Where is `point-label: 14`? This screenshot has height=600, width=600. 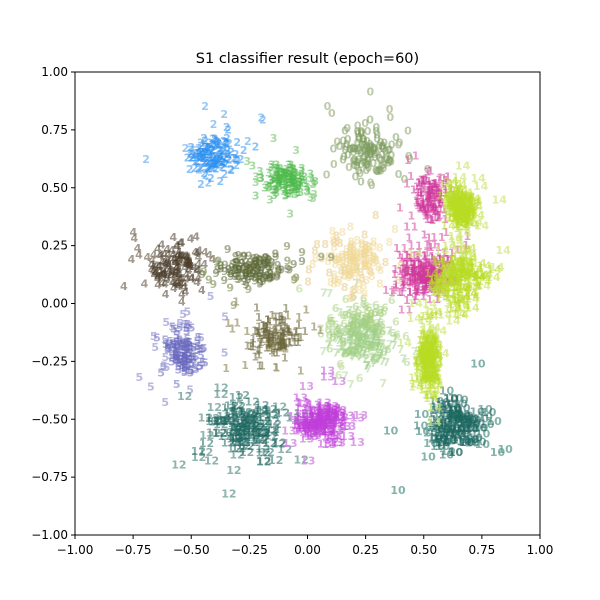 point-label: 14 is located at coordinates (439, 279).